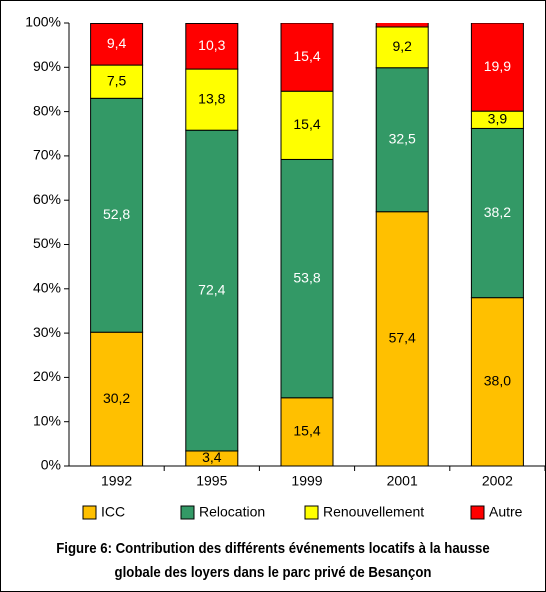  I want to click on value-label: 9,4, so click(117, 43).